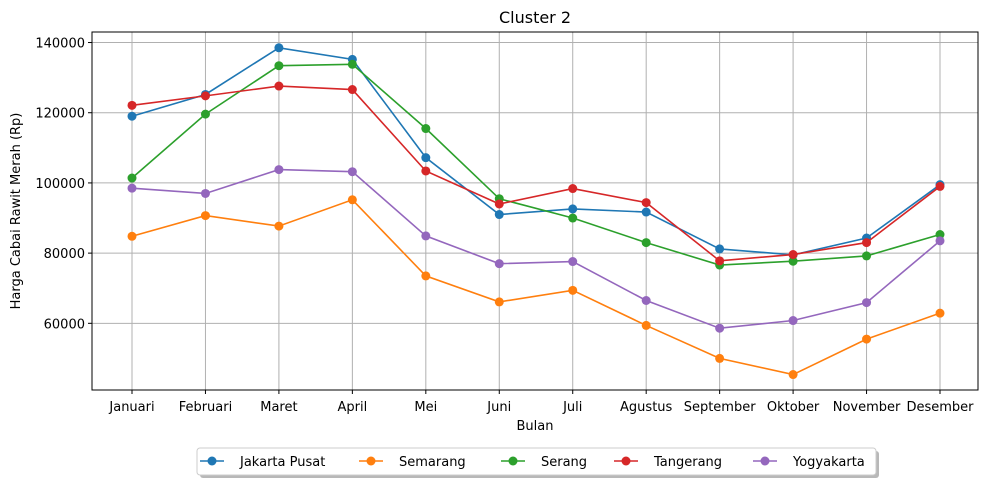 The image size is (989, 483). I want to click on y-tick-label: 60000, so click(64, 324).